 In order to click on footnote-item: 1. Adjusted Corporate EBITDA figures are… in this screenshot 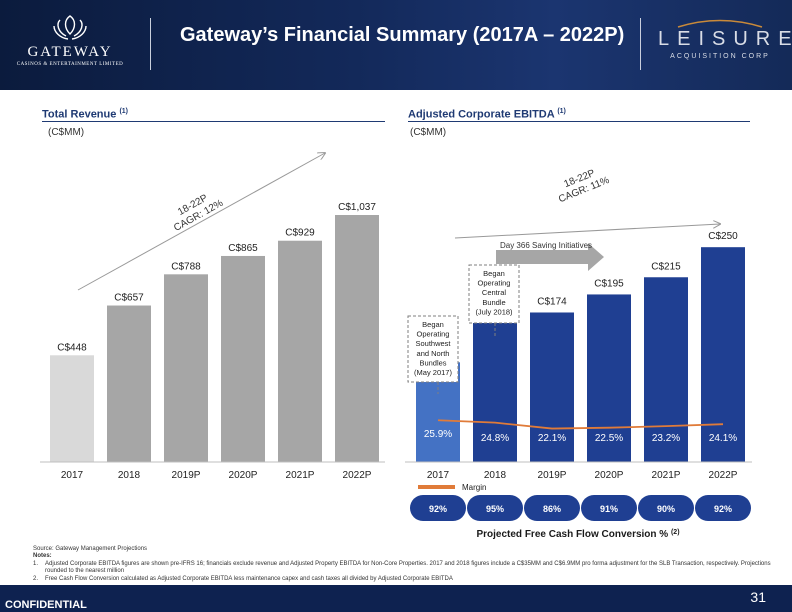, I will do `click(403, 568)`.